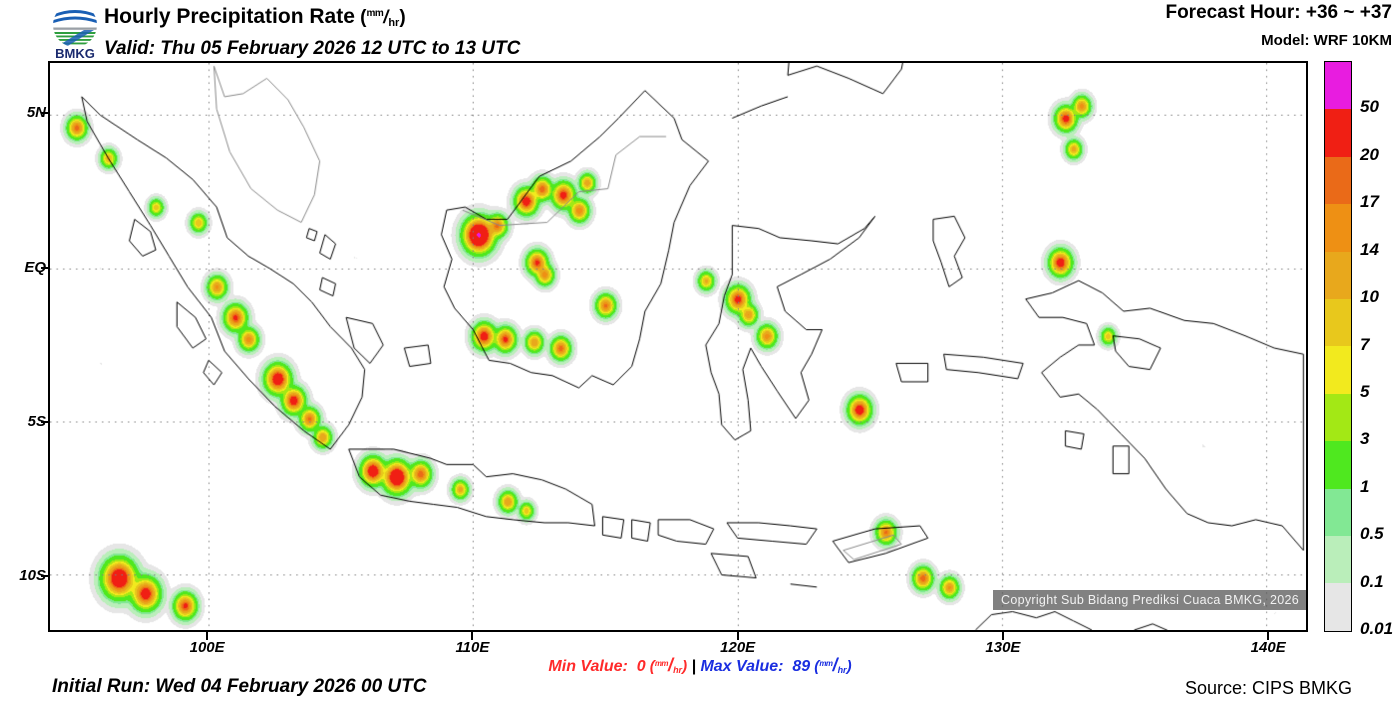 Image resolution: width=1400 pixels, height=709 pixels. What do you see at coordinates (375, 13) in the screenshot?
I see `title-unit-numerator: mm` at bounding box center [375, 13].